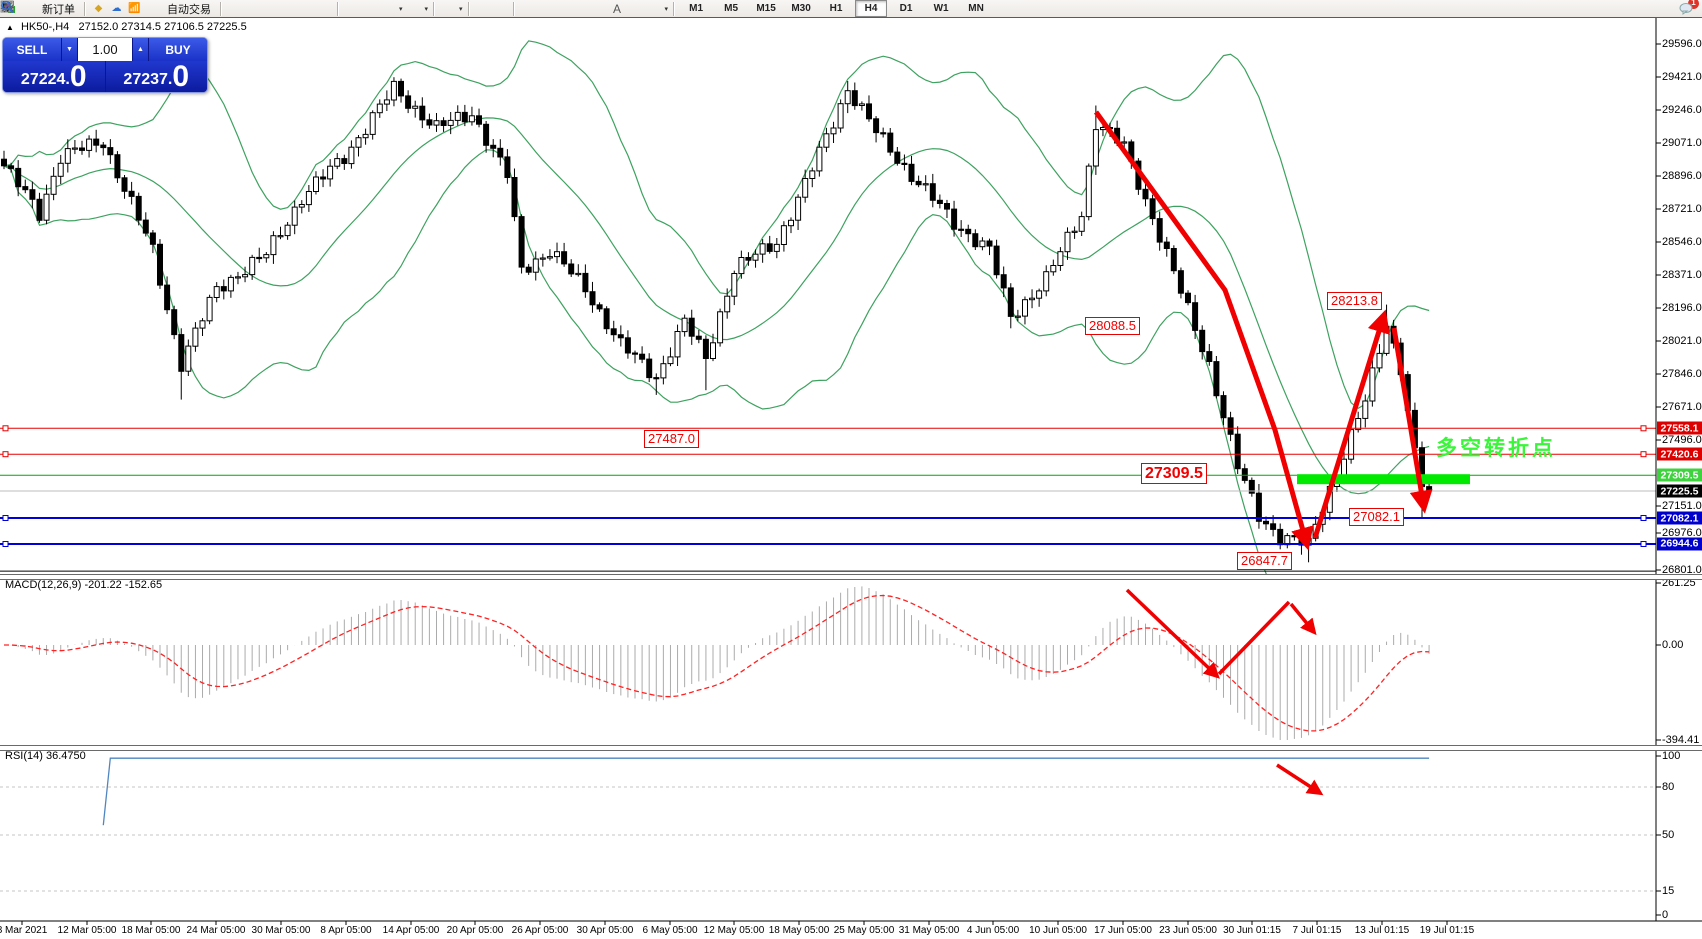  I want to click on candlestick-chart-icon, so click(131, 8).